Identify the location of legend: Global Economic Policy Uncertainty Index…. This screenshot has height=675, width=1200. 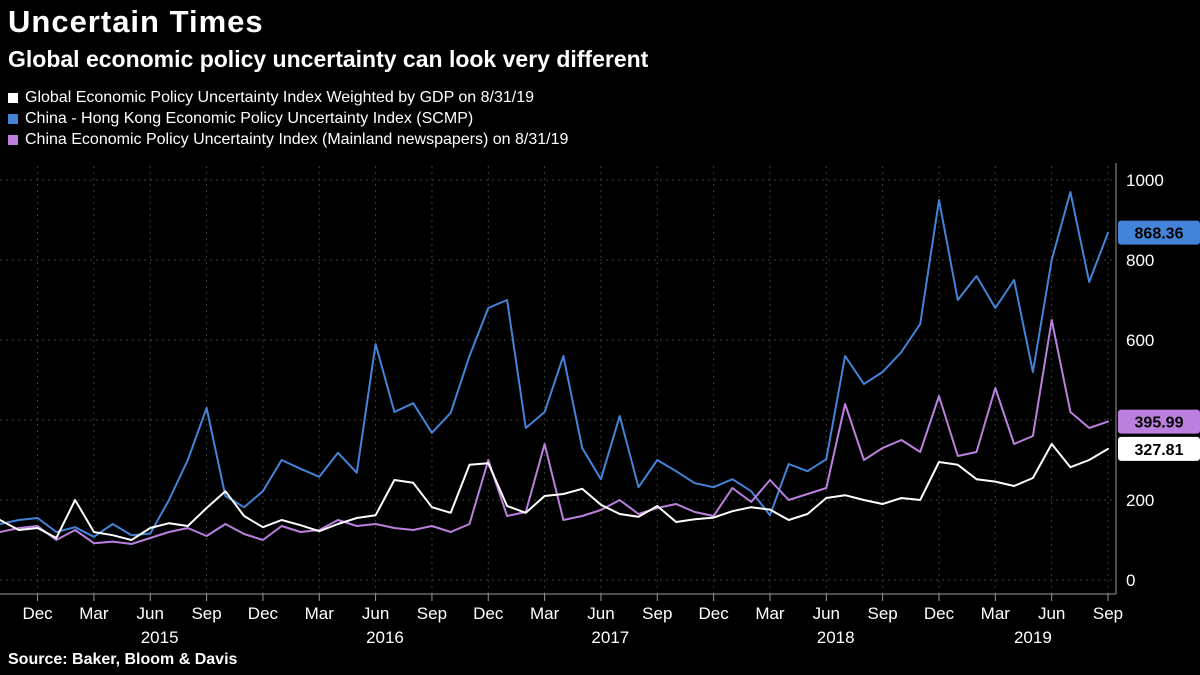
(288, 119).